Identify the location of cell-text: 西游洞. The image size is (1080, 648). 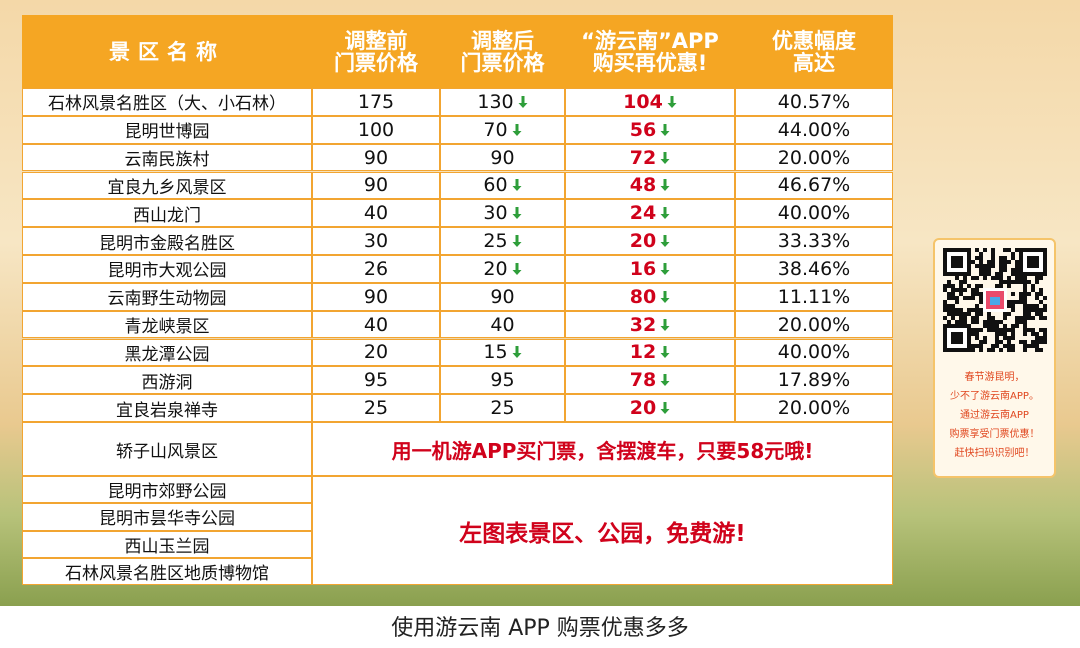
(167, 382).